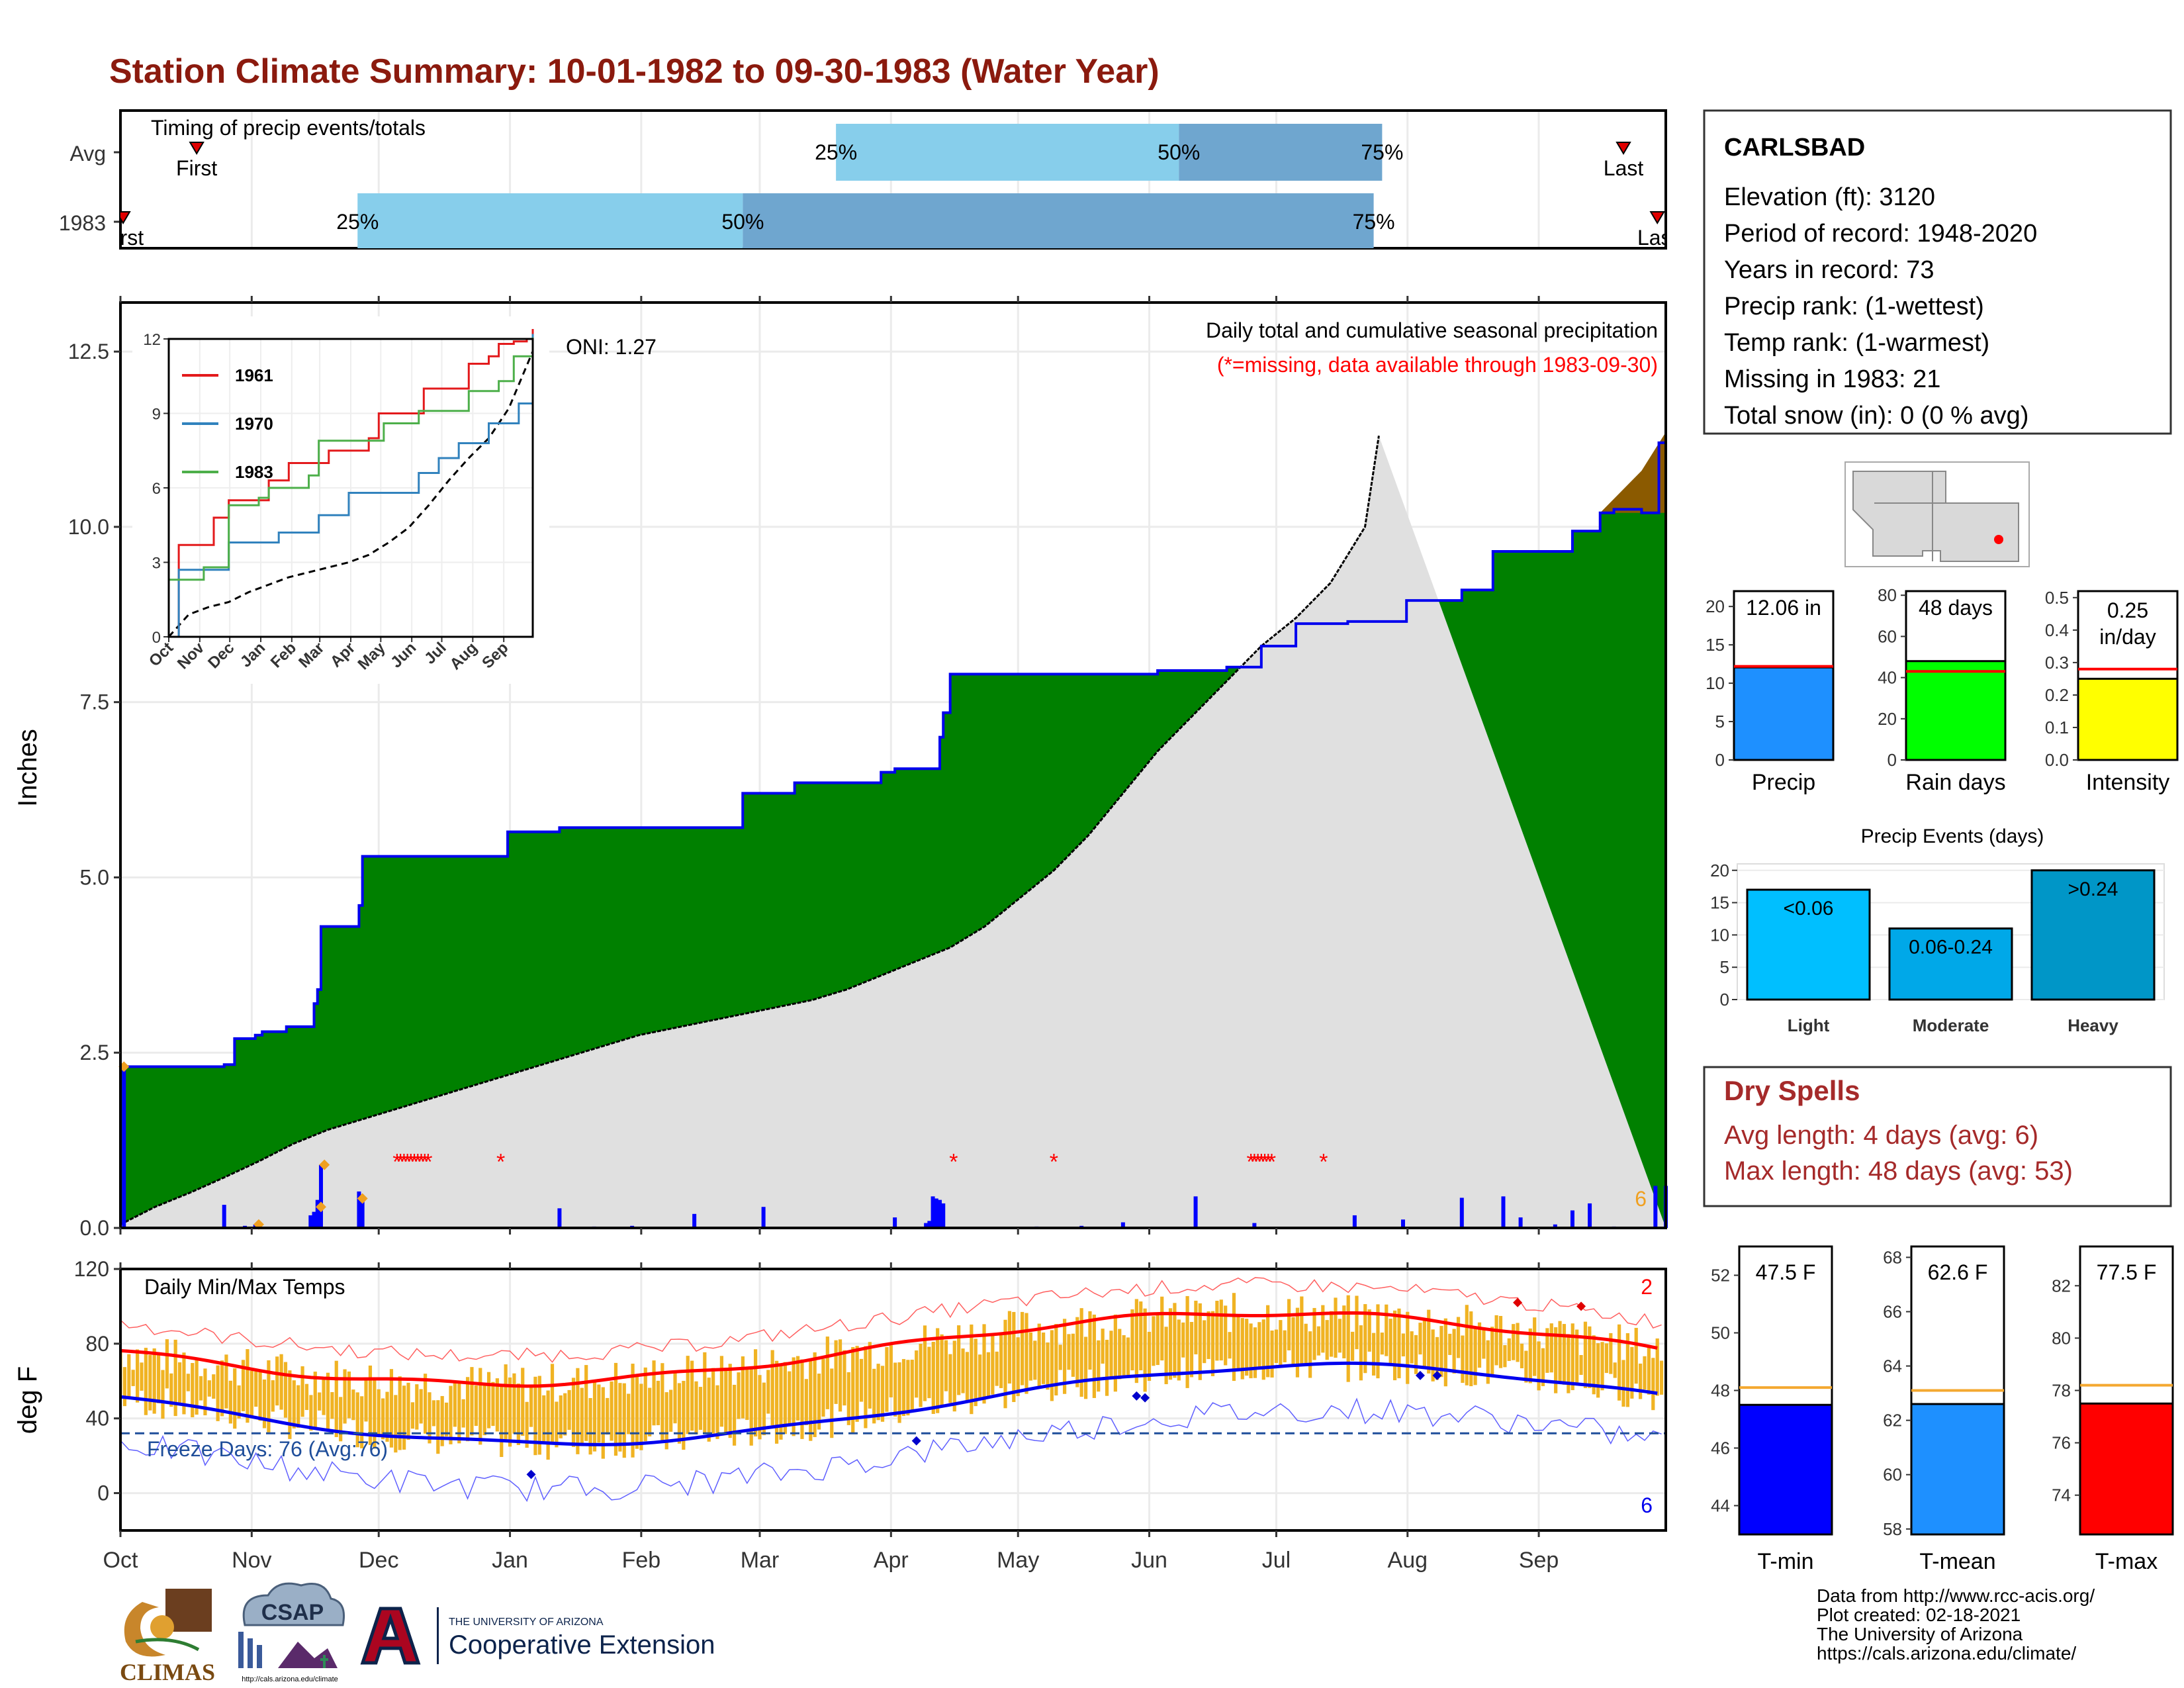  I want to click on temp-ylabel: deg F, so click(28, 1400).